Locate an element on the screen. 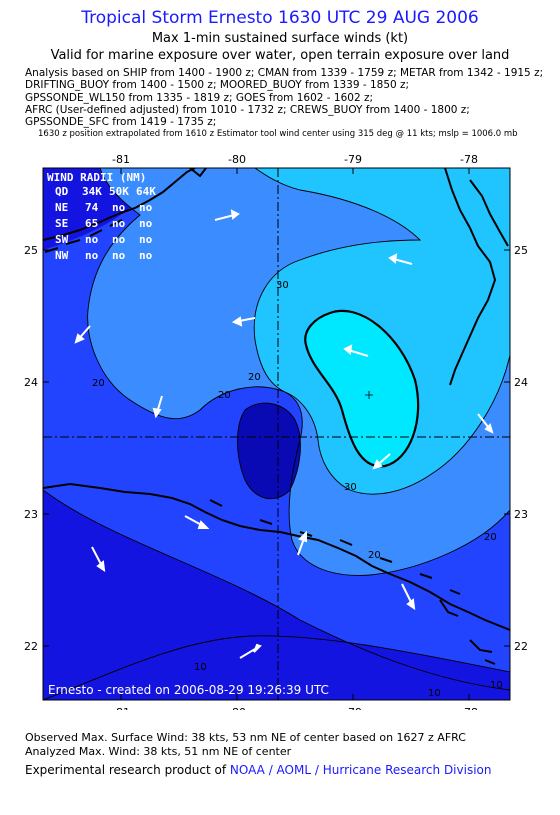  wind-radii-cell: SE is located at coordinates (61, 223).